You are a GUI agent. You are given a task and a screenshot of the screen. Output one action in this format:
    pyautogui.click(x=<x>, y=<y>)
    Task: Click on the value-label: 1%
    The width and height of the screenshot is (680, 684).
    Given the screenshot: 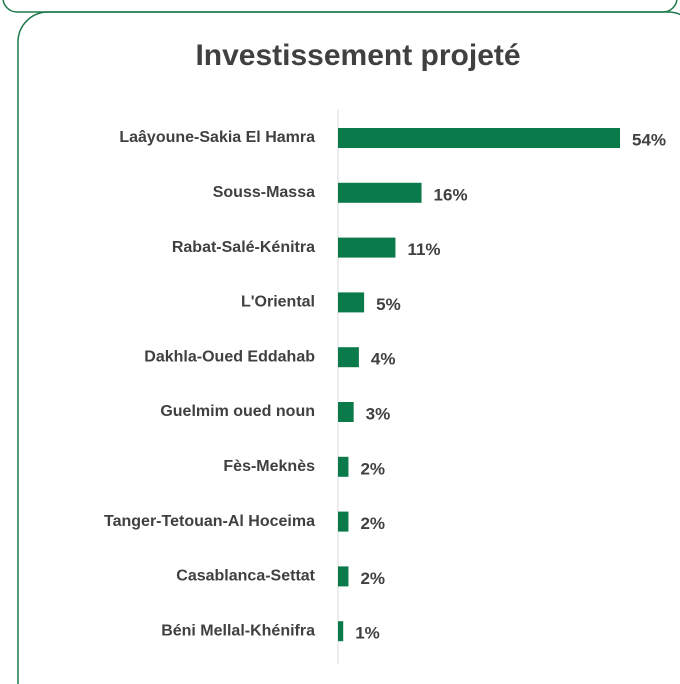 What is the action you would take?
    pyautogui.click(x=367, y=633)
    